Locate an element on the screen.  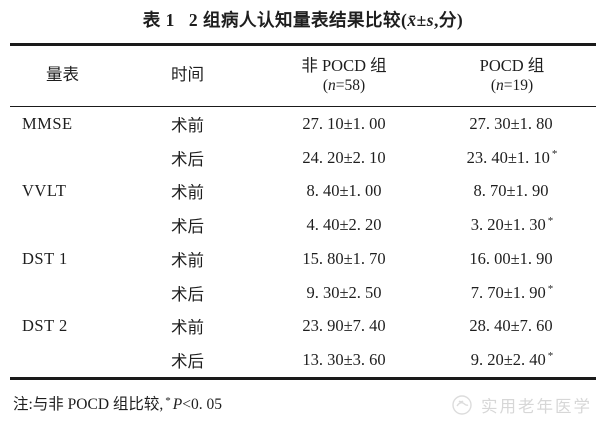
table-footnote: 注:与非 POCD 组比较, * P<0. 05 is located at coordinates (117, 403).